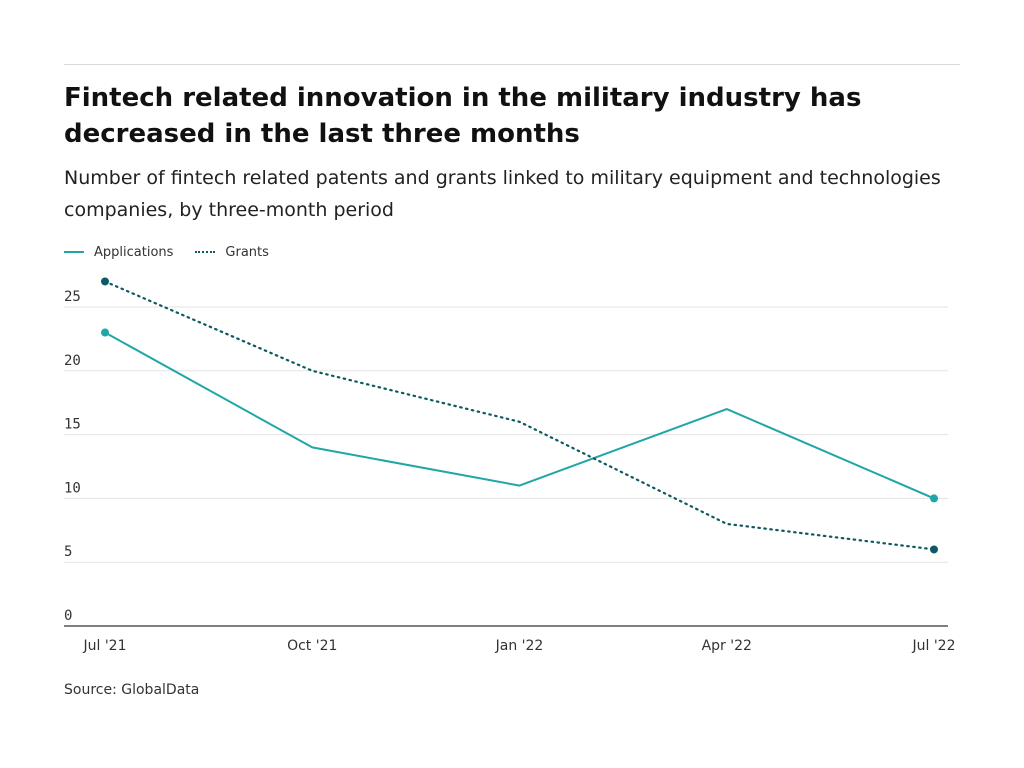 The height and width of the screenshot is (768, 1024). What do you see at coordinates (512, 64) in the screenshot?
I see `top-divider` at bounding box center [512, 64].